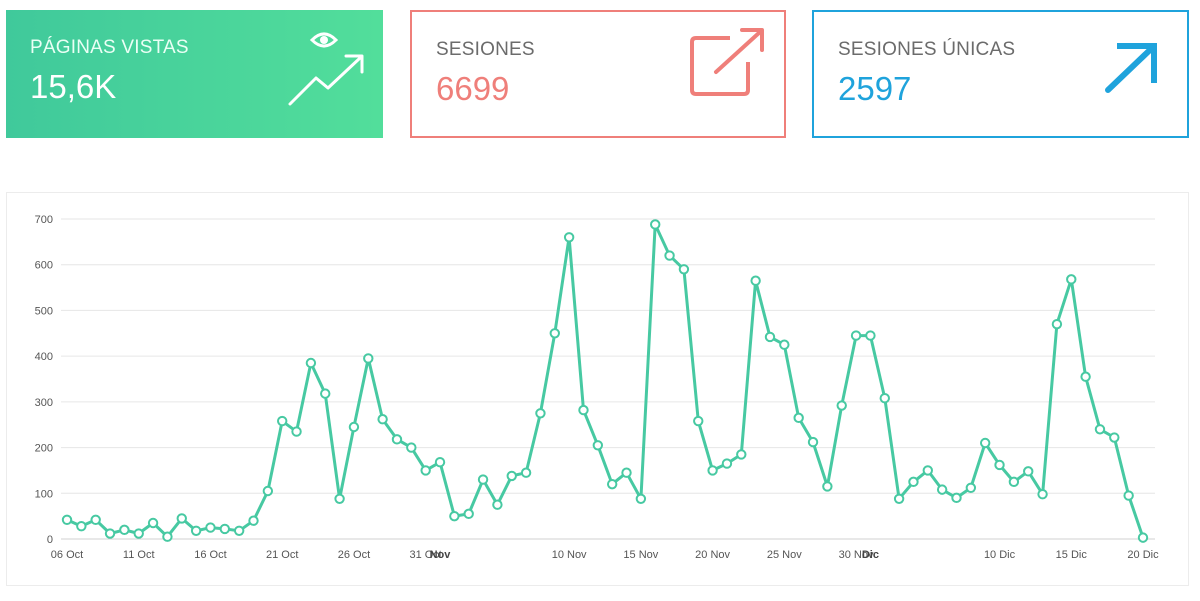  I want to click on kpi-label-pageviews: PÁGINAS VISTAS, so click(109, 47).